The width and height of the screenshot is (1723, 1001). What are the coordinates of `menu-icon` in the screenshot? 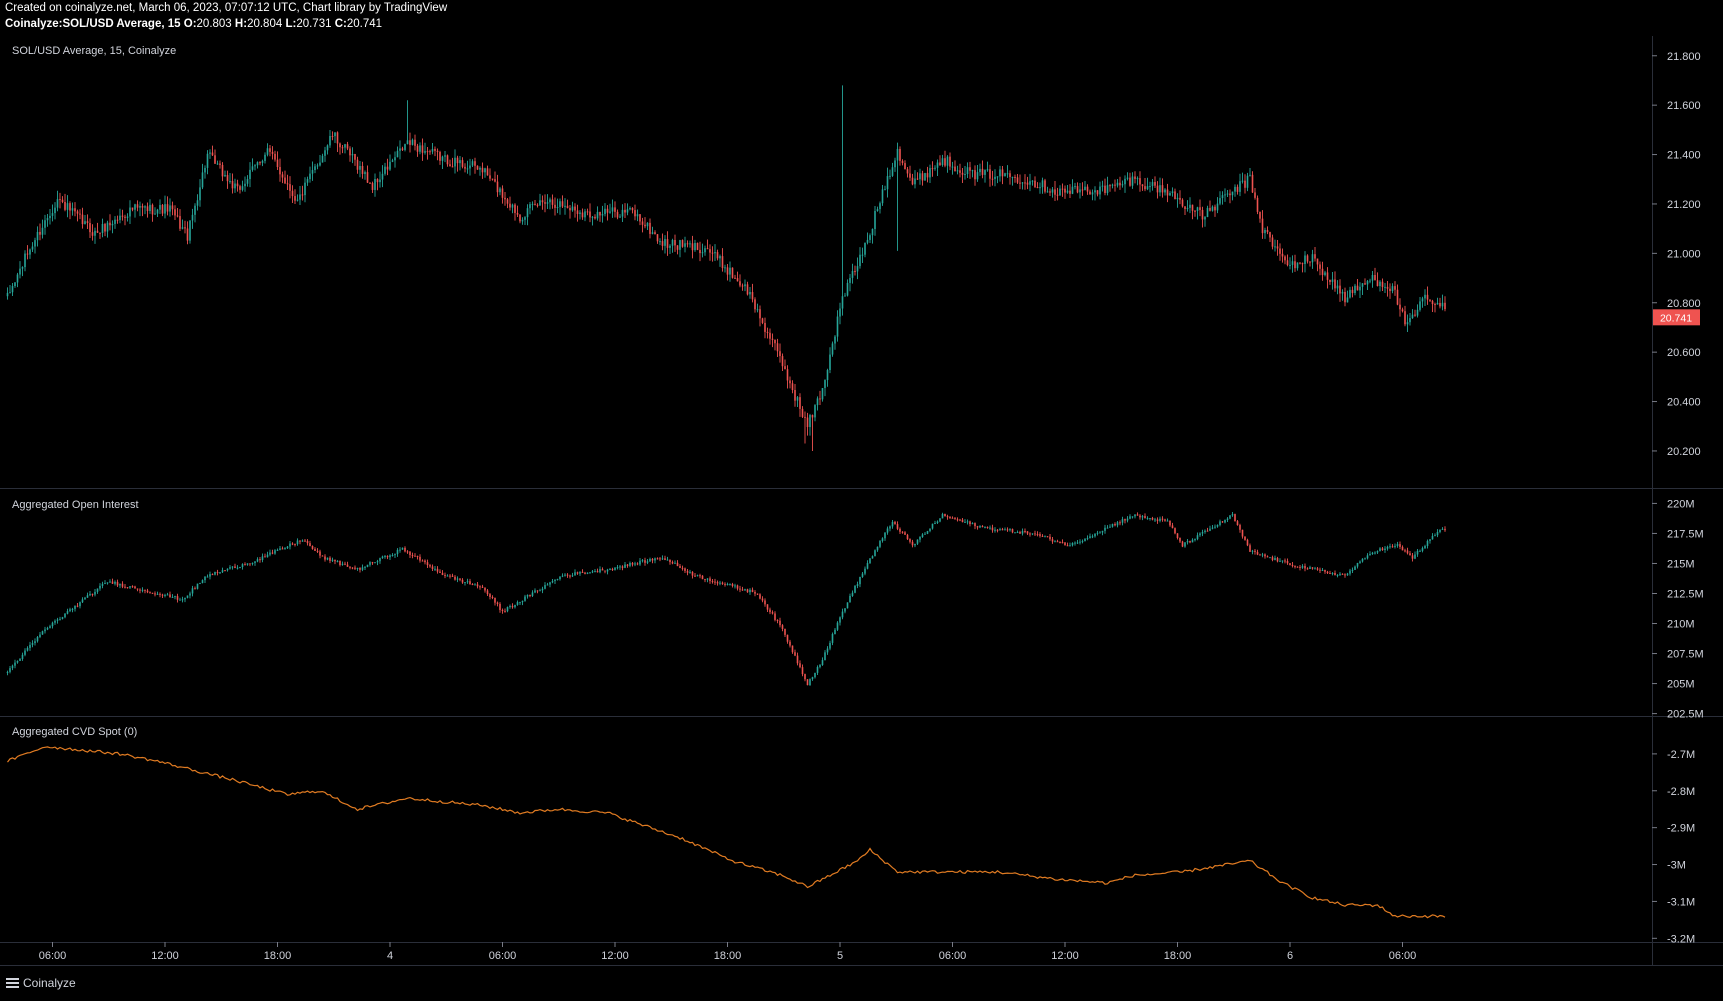 It's located at (12, 983).